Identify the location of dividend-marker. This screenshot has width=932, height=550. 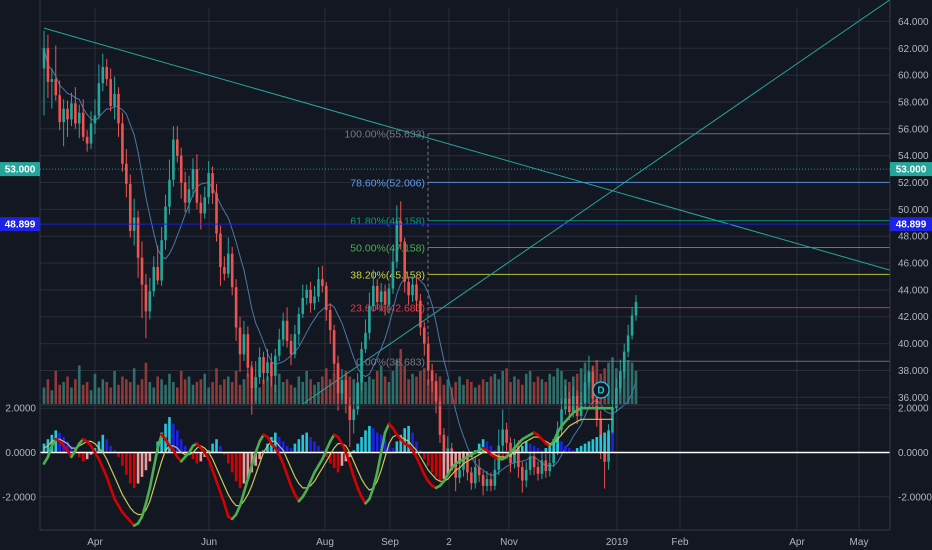
(601, 390).